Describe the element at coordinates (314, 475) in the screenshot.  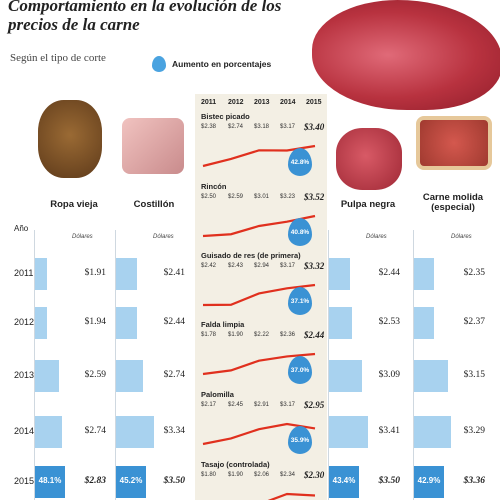
I see `value-label: $2.30` at that location.